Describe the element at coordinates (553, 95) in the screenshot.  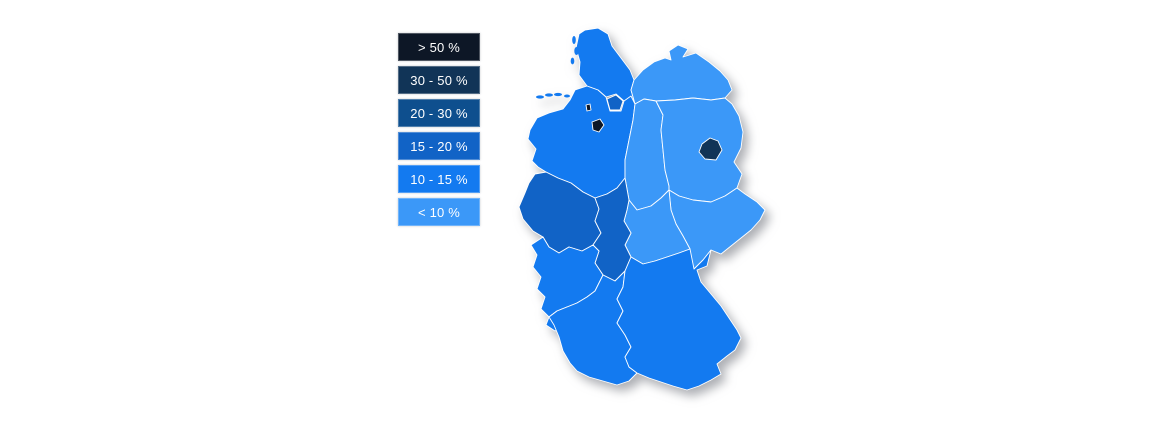
I see `east-frisian-islands-icon` at that location.